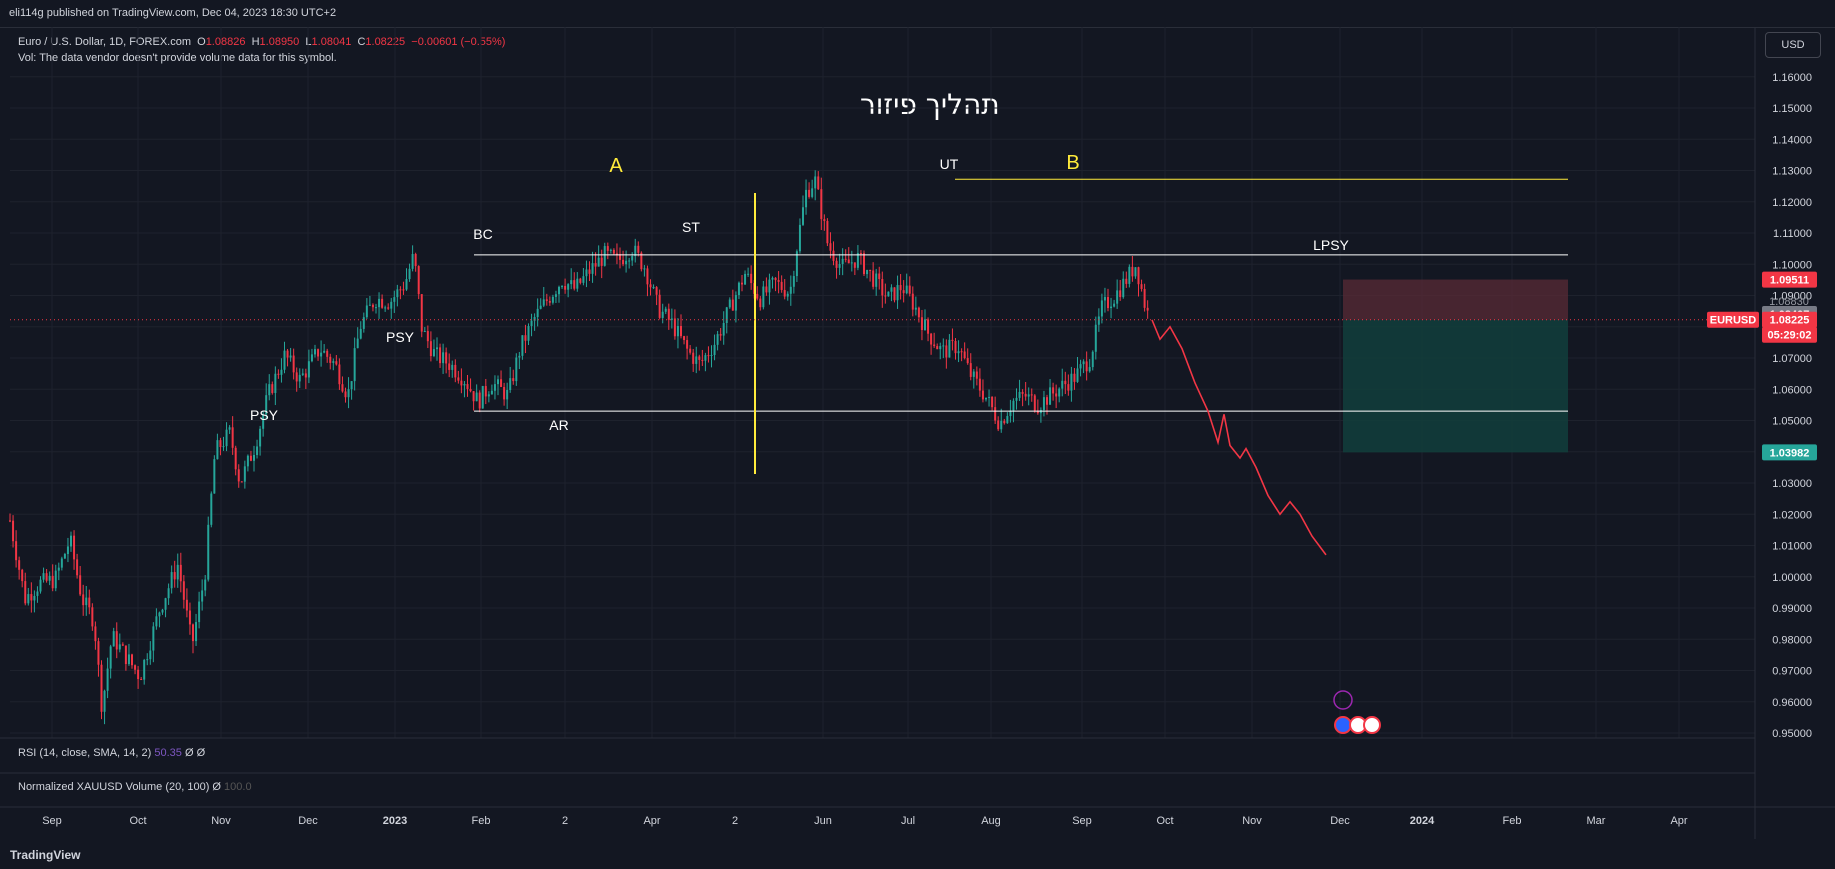 The height and width of the screenshot is (869, 1835). Describe the element at coordinates (1792, 234) in the screenshot. I see `y-tick-label: 1.11000` at that location.